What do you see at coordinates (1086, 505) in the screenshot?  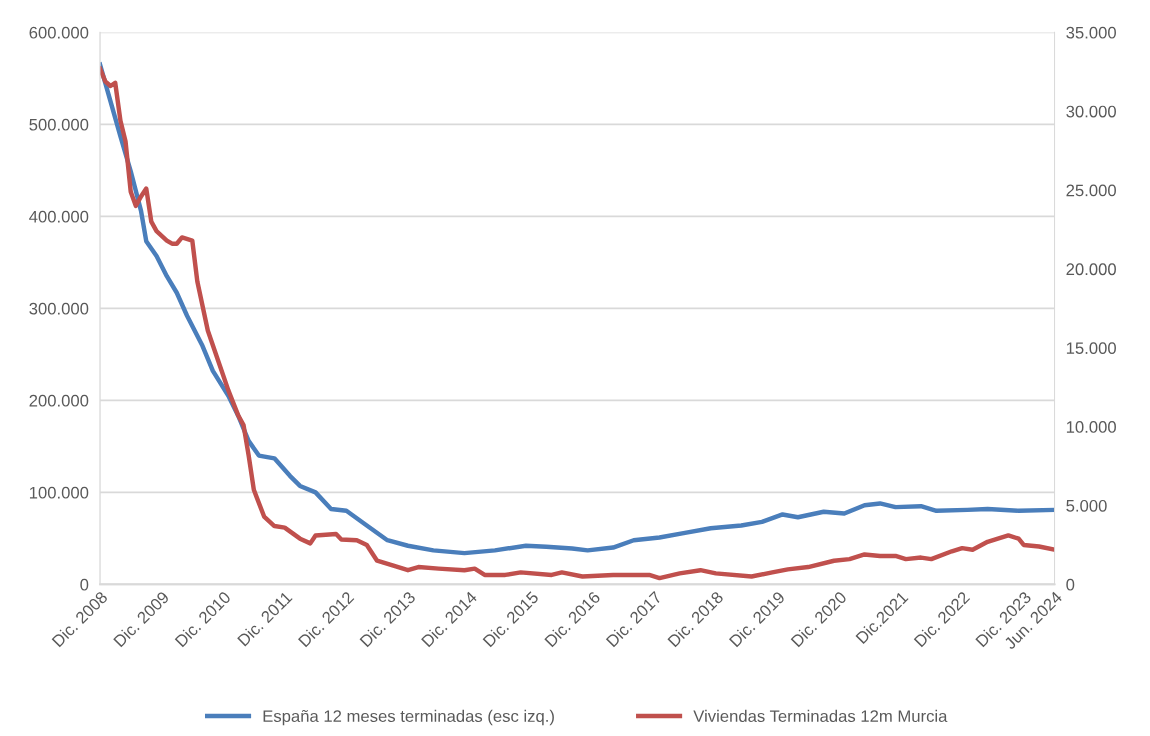 I see `y2-tick-label: 5.000` at bounding box center [1086, 505].